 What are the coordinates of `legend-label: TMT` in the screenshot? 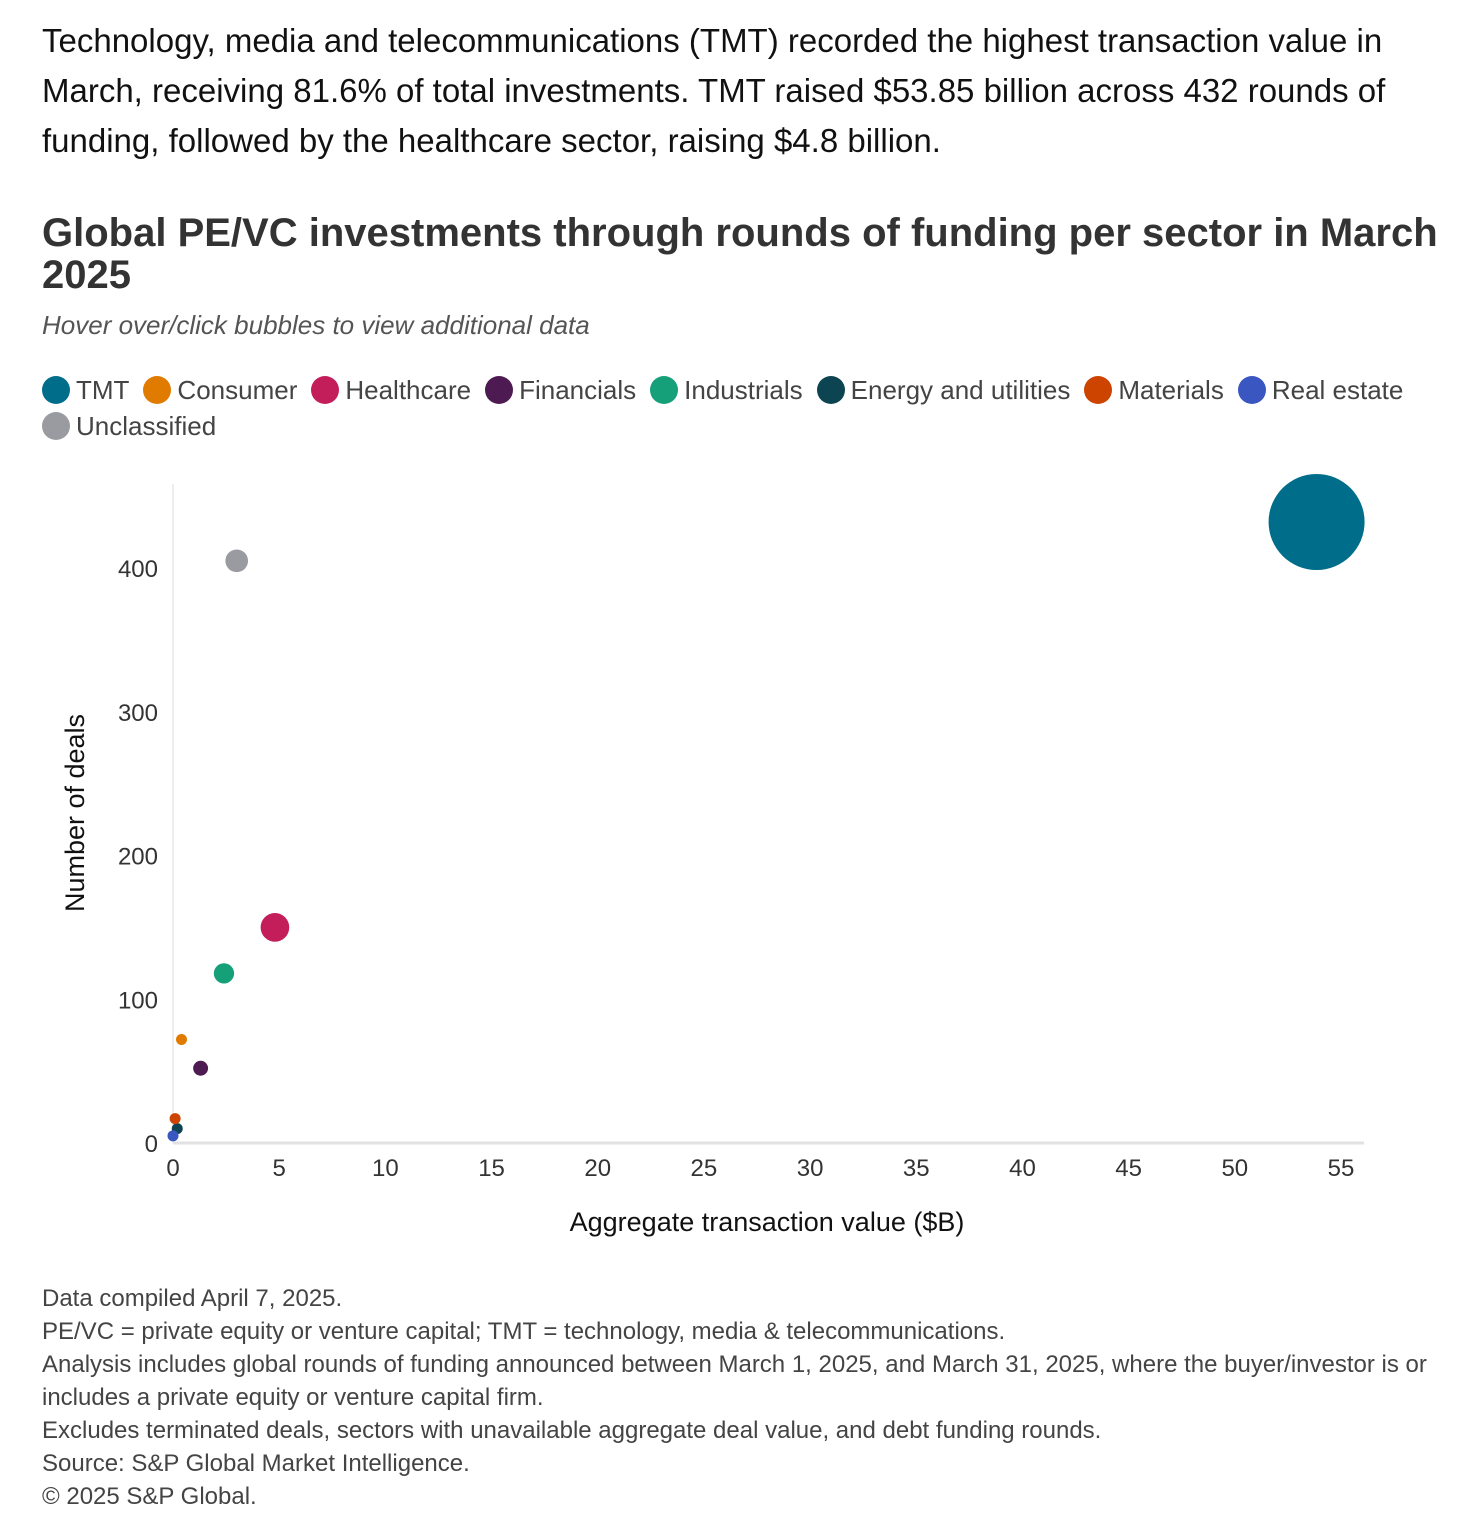 It's located at (103, 389).